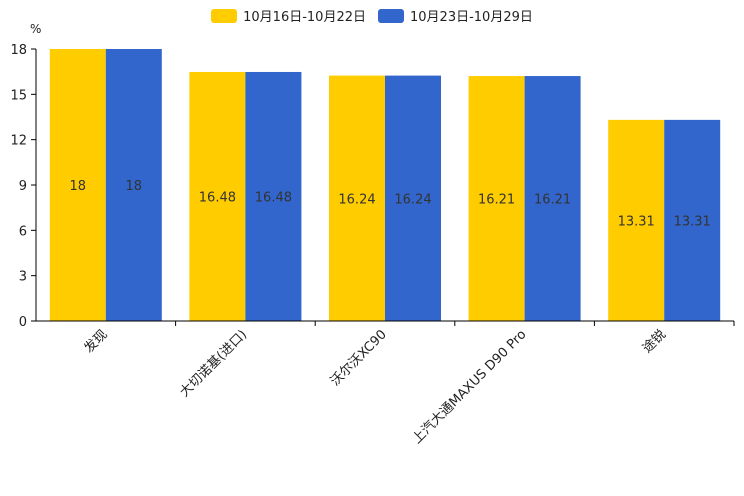 This screenshot has height=496, width=744. Describe the element at coordinates (18, 141) in the screenshot. I see `y-tick-label-4: 12` at that location.